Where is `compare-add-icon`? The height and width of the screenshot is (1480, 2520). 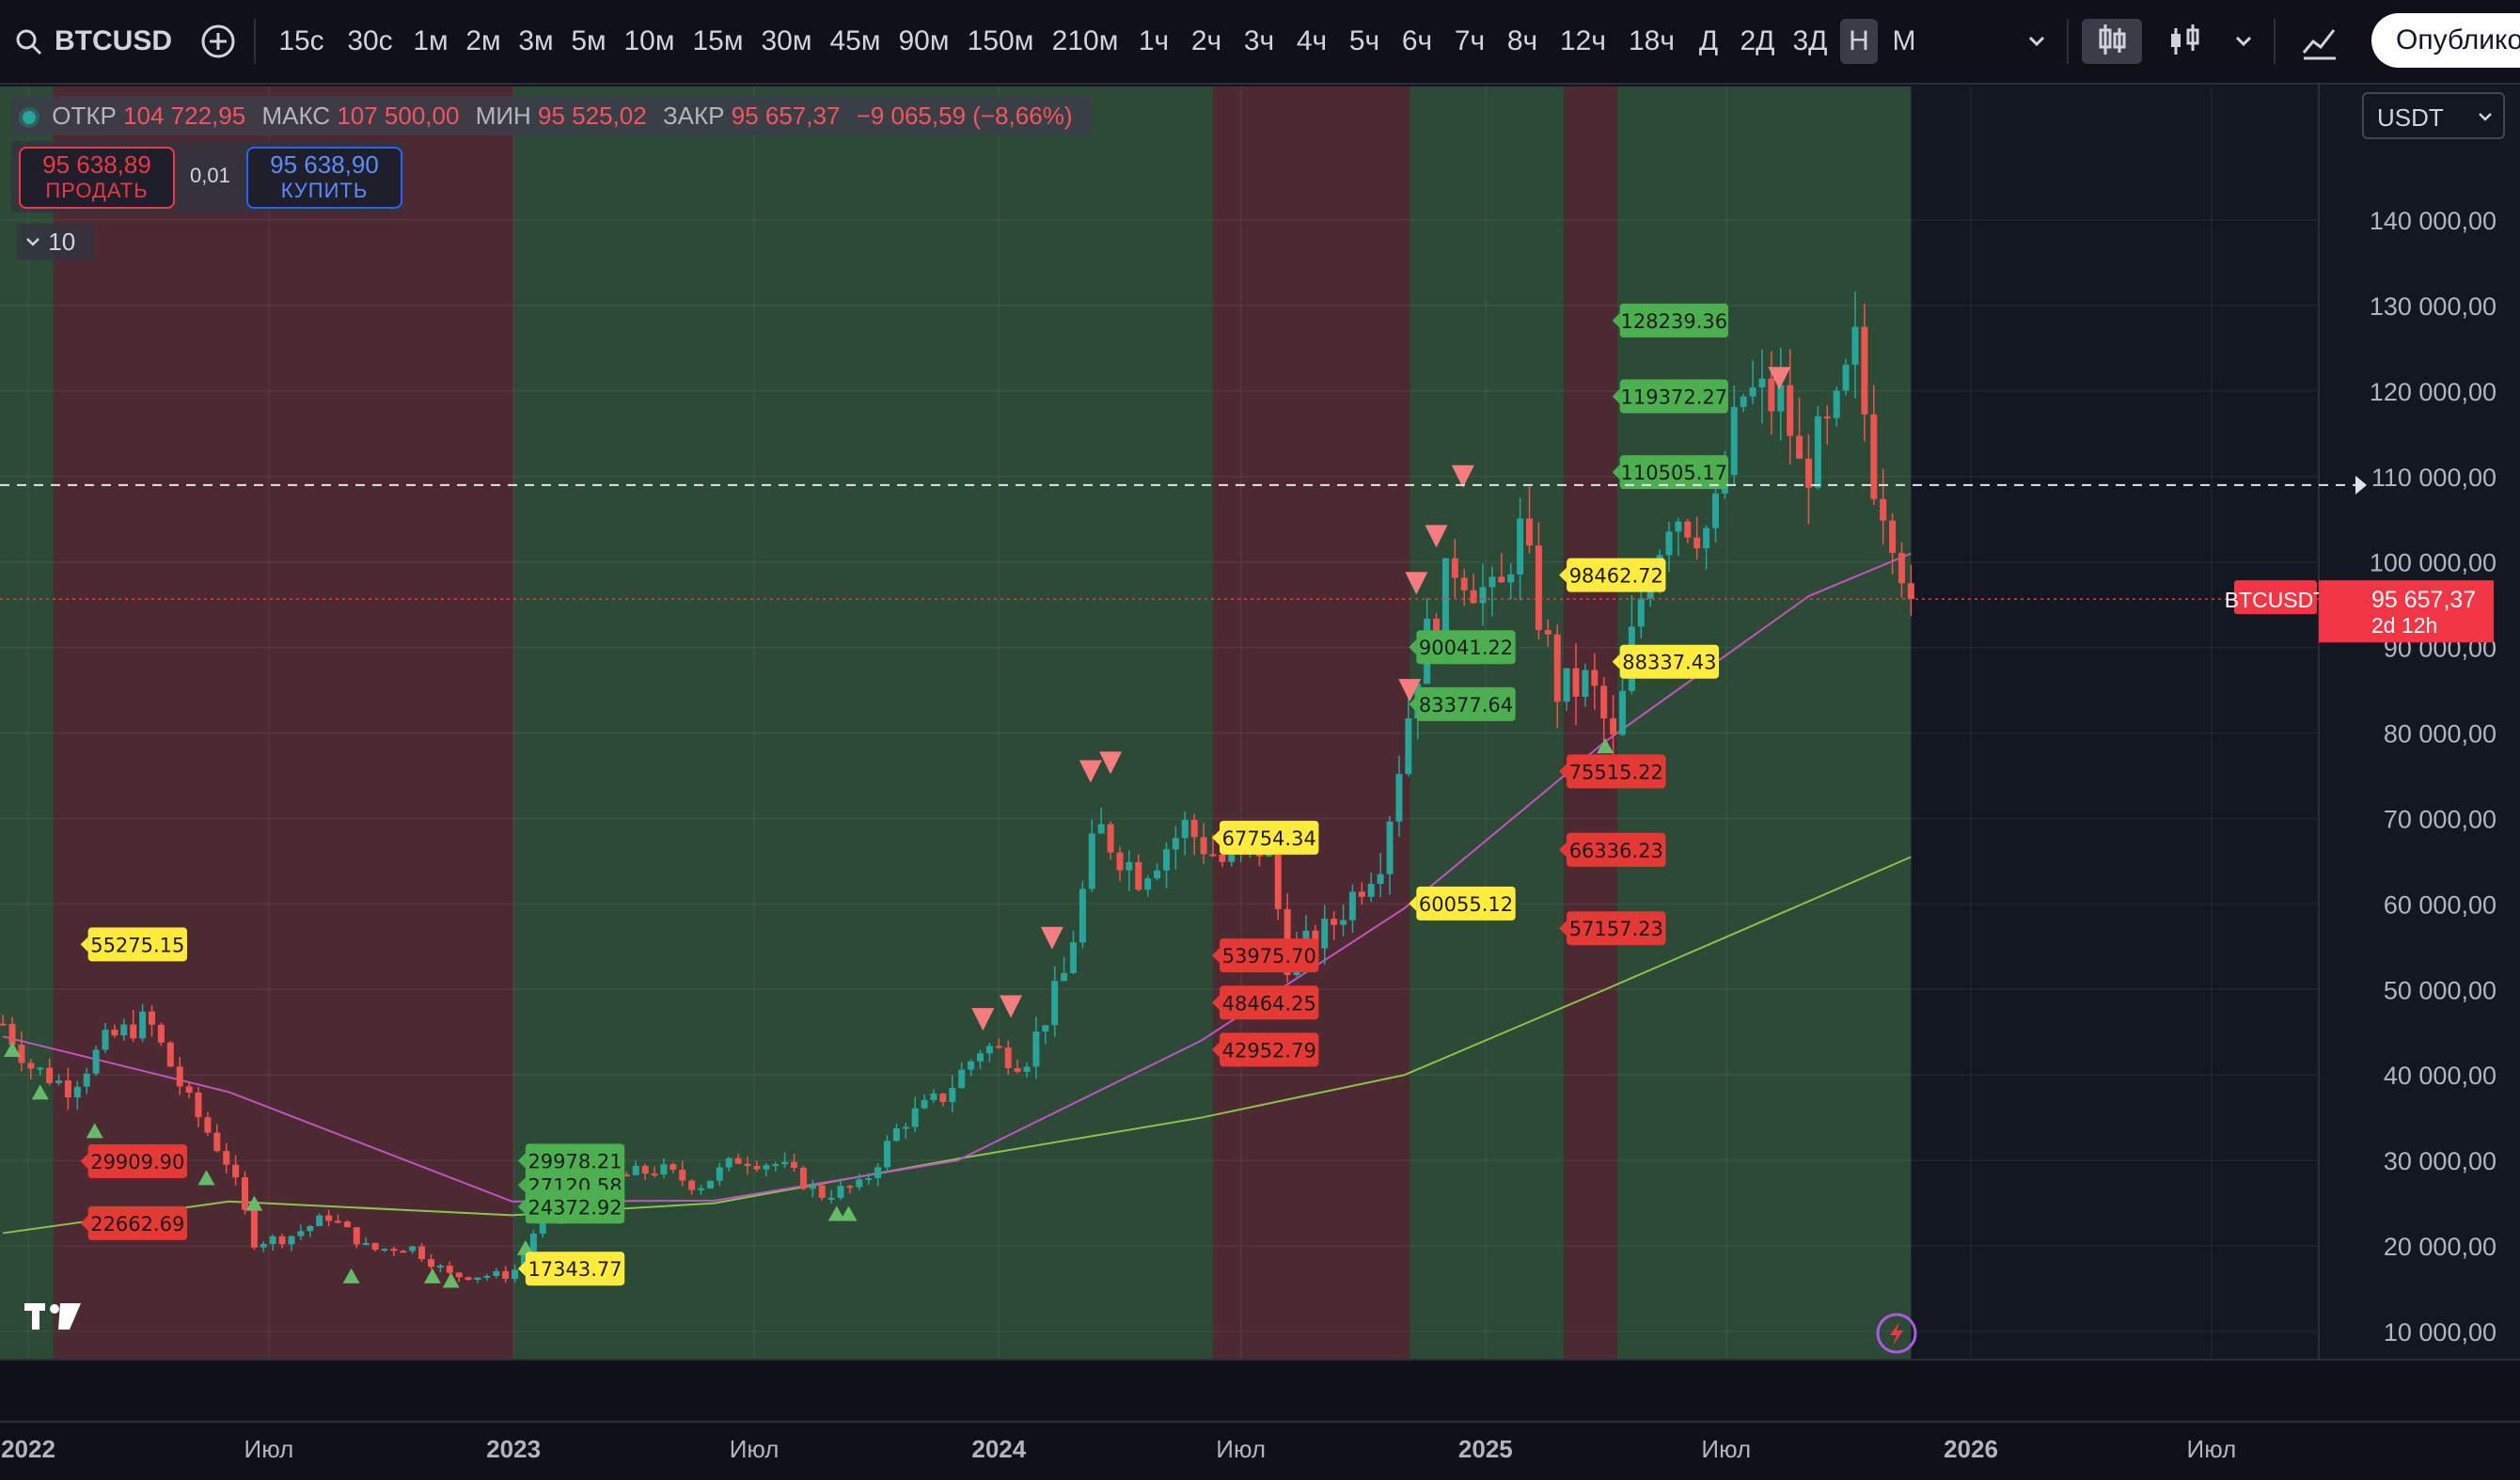
compare-add-icon is located at coordinates (218, 41).